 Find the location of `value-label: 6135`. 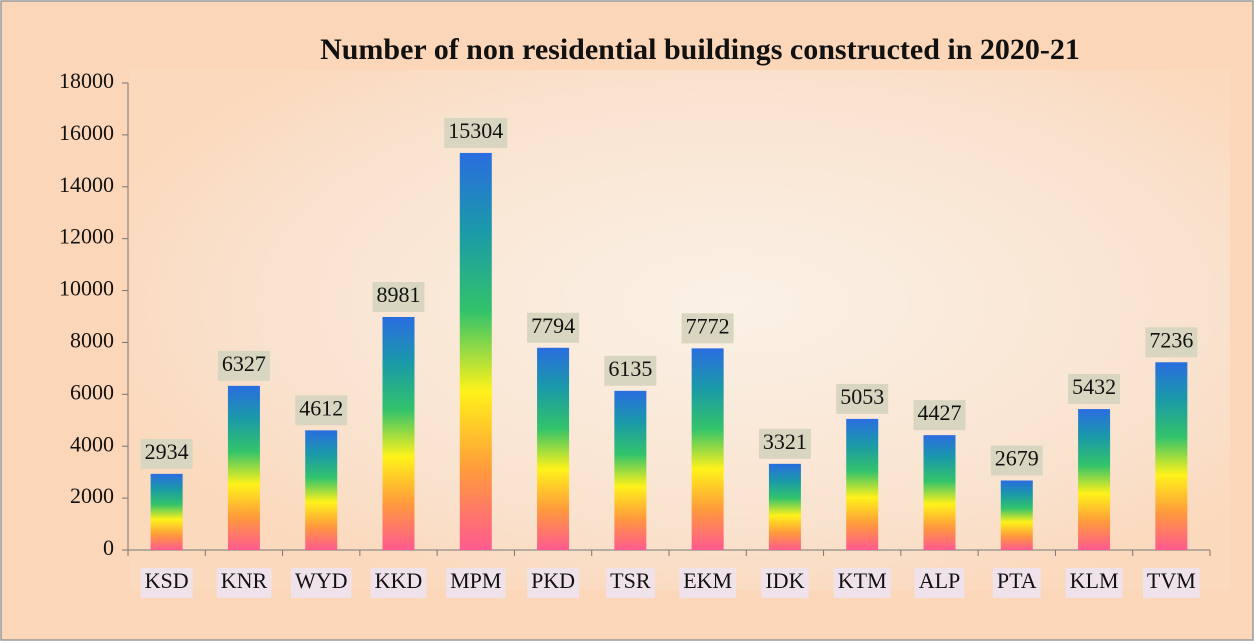

value-label: 6135 is located at coordinates (630, 368).